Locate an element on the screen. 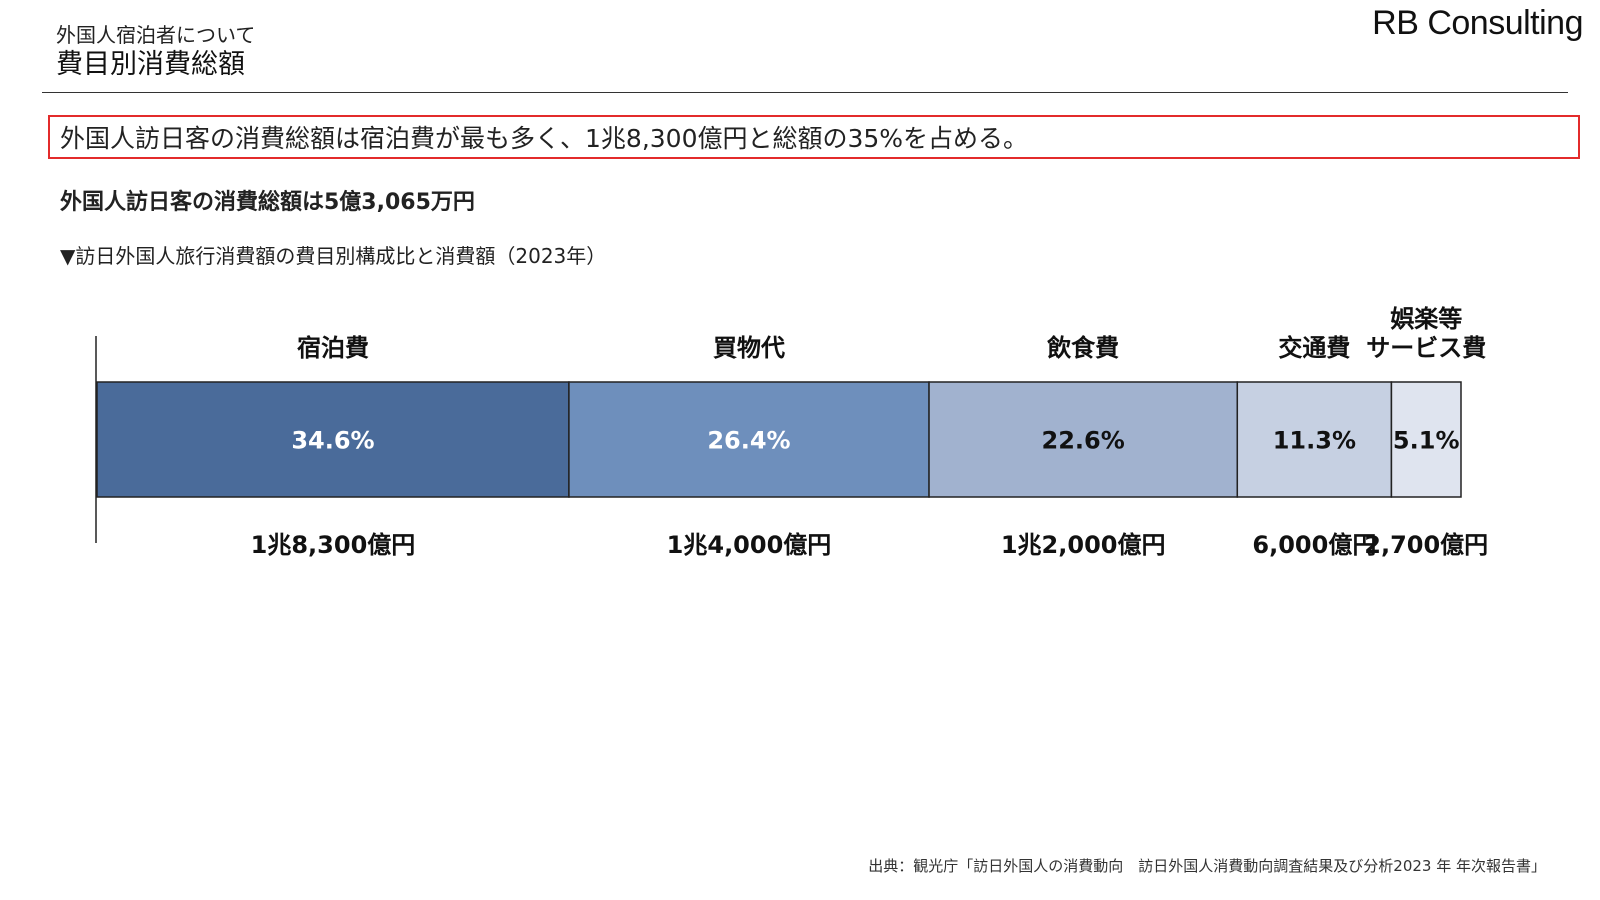 This screenshot has height=900, width=1600. bar-value-label-1: 34.6% is located at coordinates (332, 441).